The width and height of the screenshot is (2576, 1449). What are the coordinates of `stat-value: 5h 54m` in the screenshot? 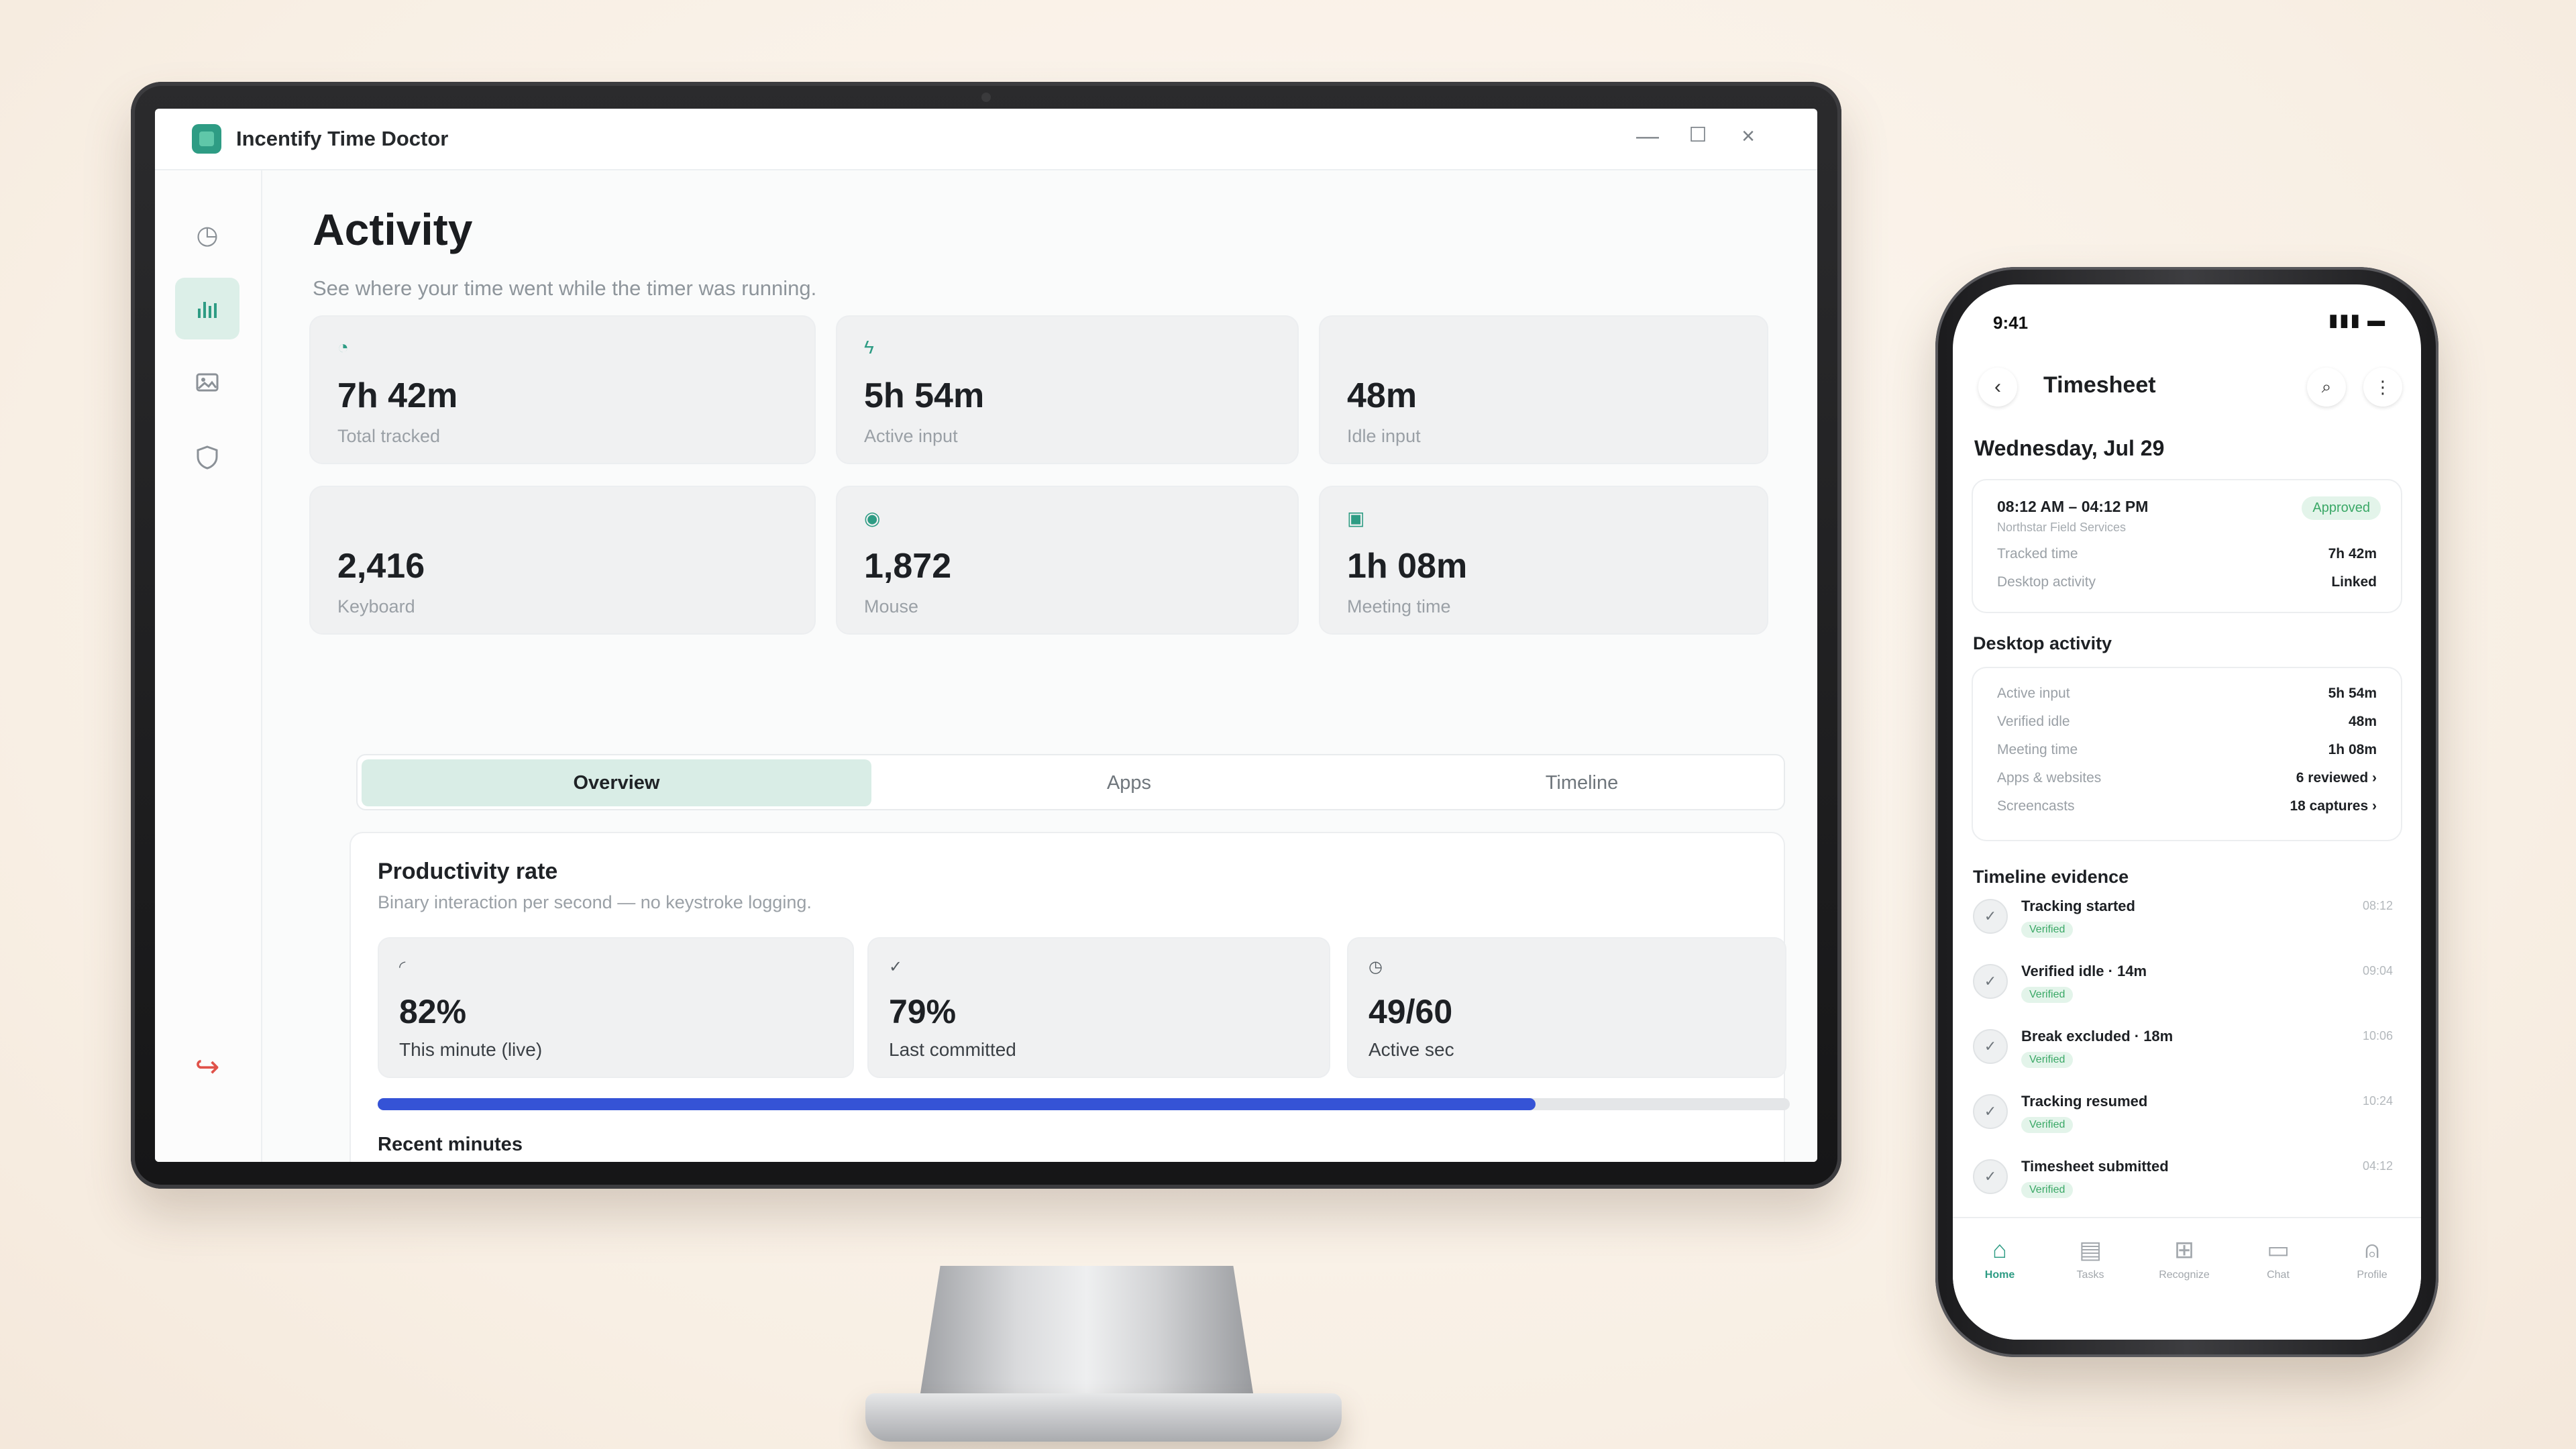 It's located at (924, 395).